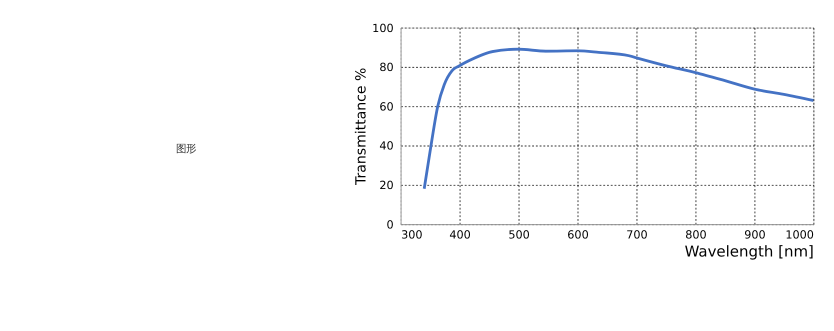 This screenshot has height=331, width=834. Describe the element at coordinates (749, 251) in the screenshot. I see `x-axis-title: Wavelength [nm]` at that location.